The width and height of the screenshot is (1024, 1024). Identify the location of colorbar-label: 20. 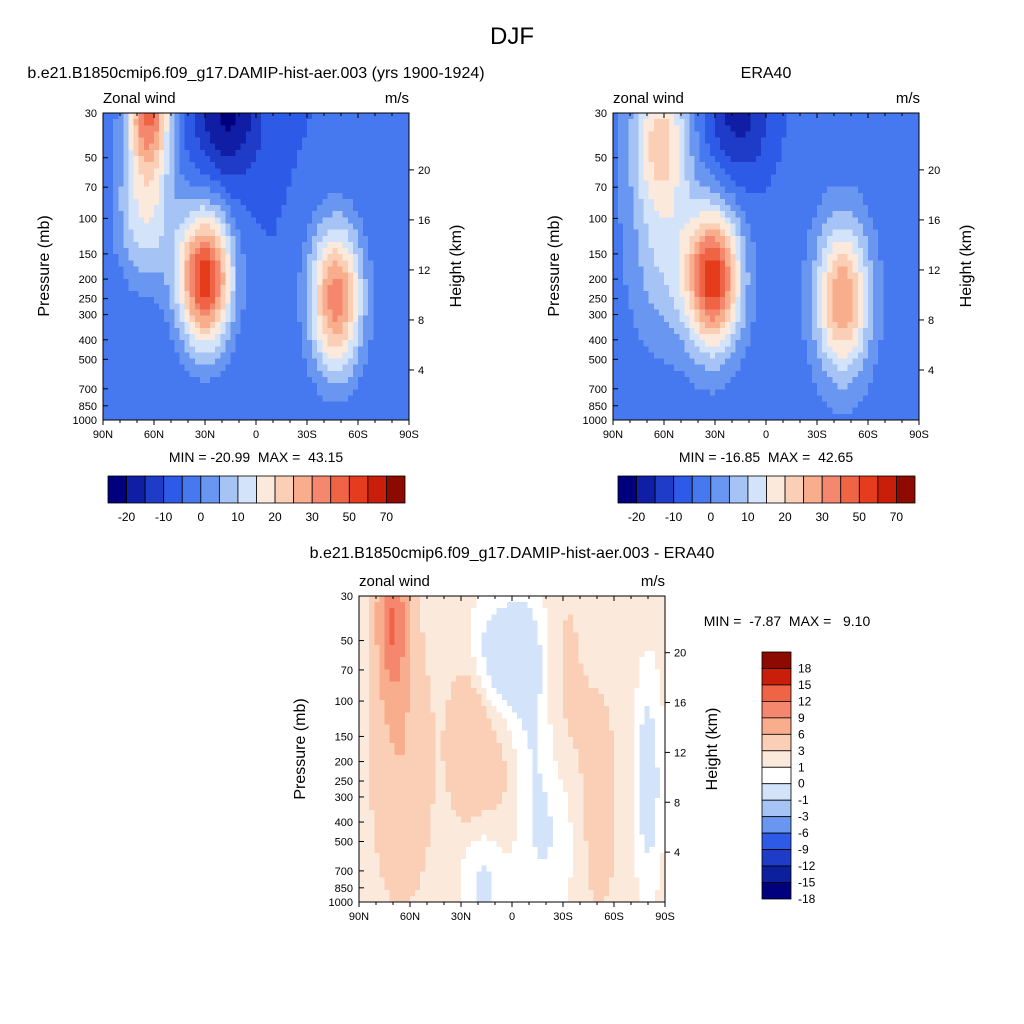
(275, 517).